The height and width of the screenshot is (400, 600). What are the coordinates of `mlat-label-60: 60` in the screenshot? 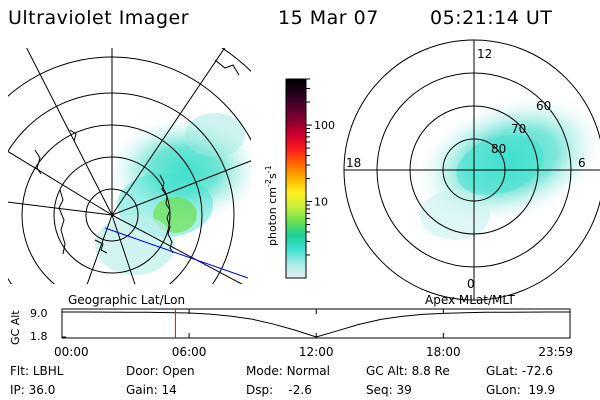 It's located at (543, 106).